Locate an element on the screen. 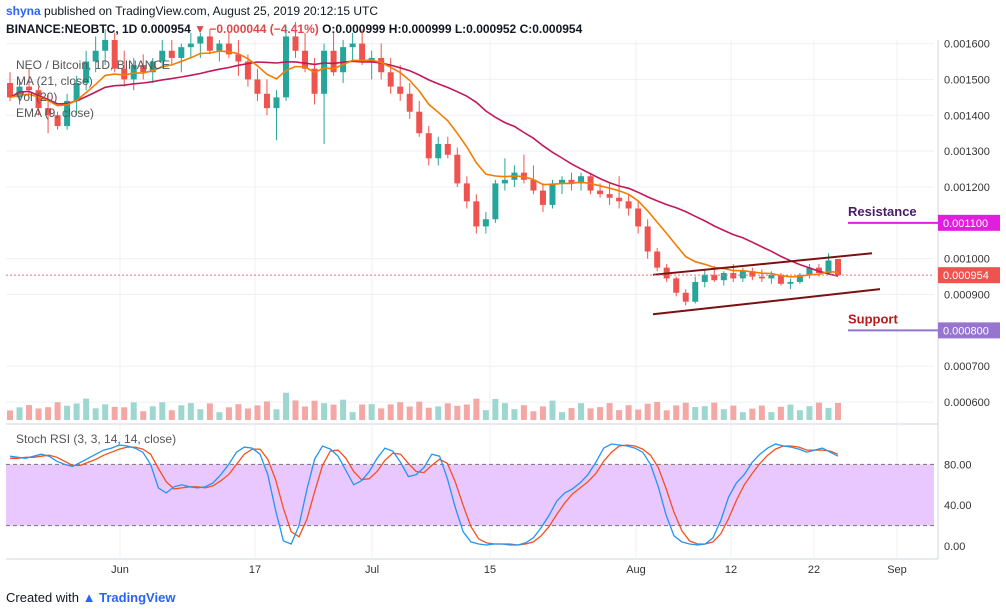  support-tag is located at coordinates (969, 330).